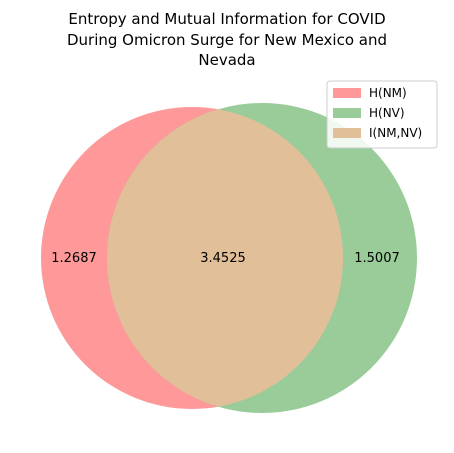 The height and width of the screenshot is (453, 454). I want to click on label-nv-only: 1.5007, so click(377, 258).